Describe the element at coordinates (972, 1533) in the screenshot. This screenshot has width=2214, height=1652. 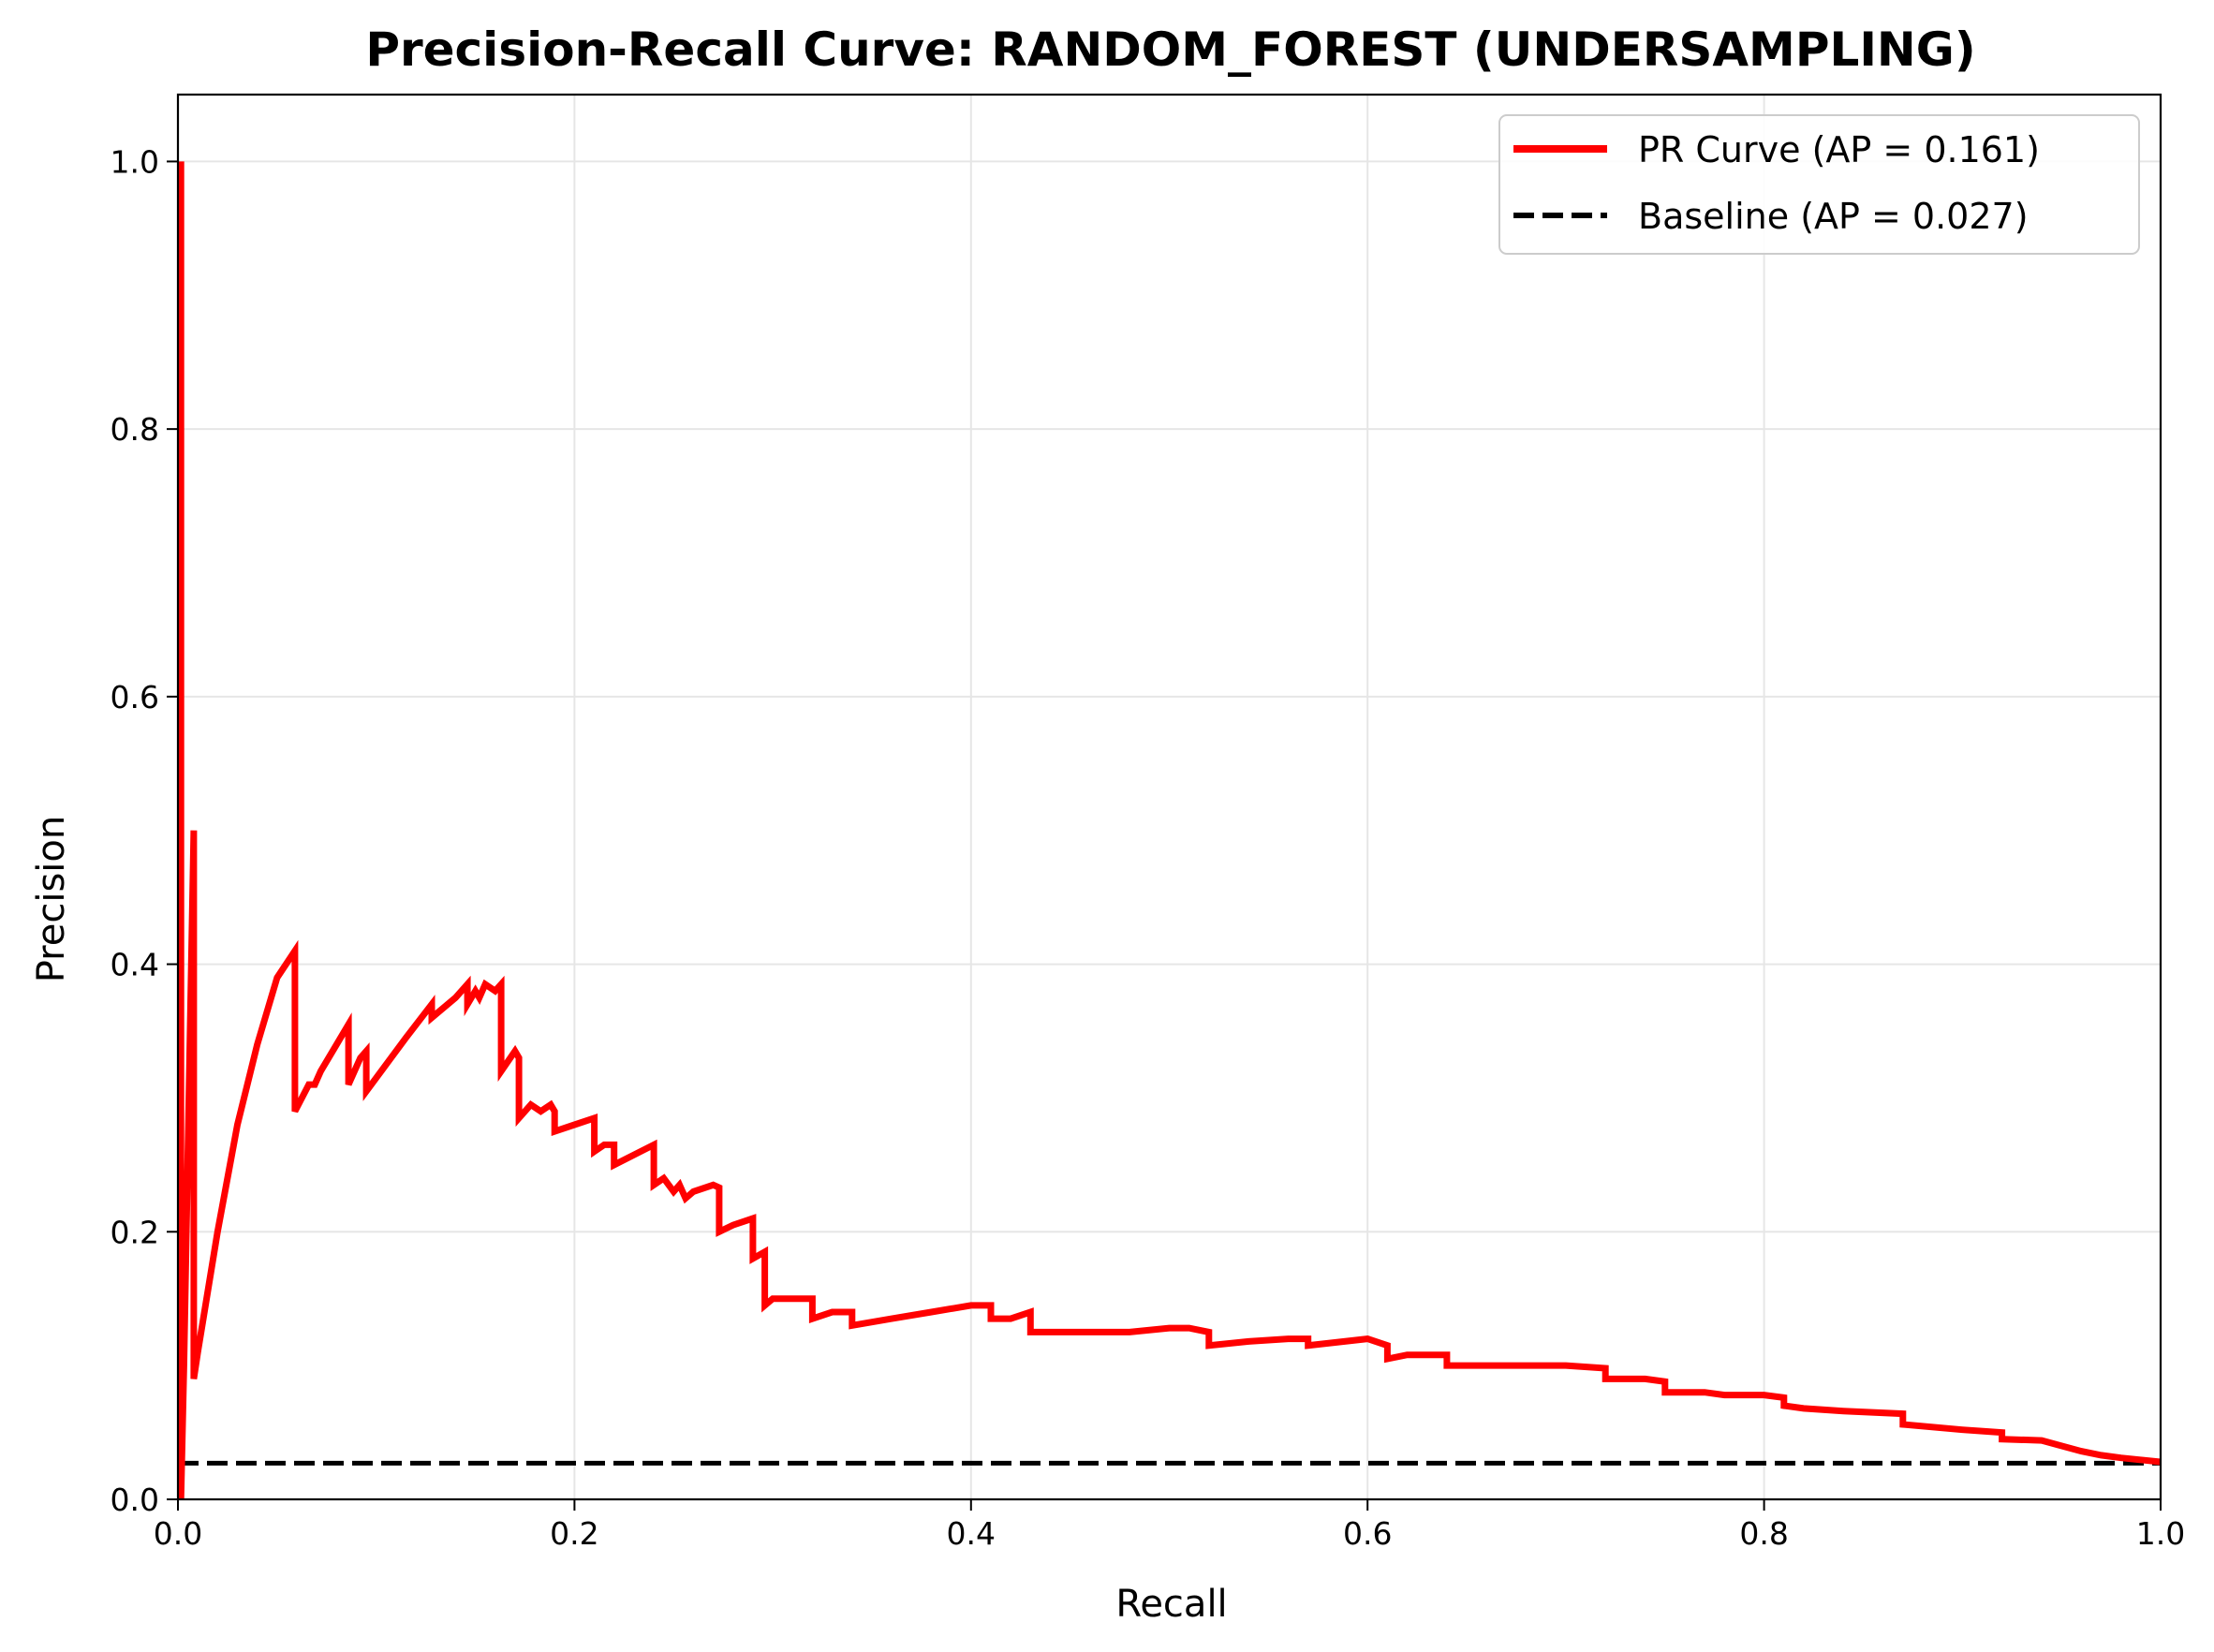
I see `x-tick-label: 0.4` at that location.